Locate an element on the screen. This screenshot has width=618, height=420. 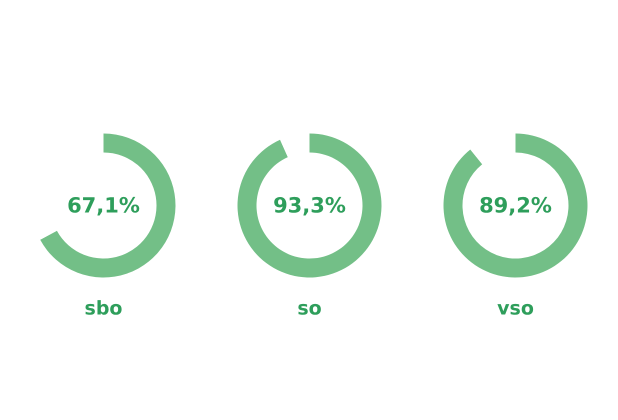
text: so is located at coordinates (309, 309).